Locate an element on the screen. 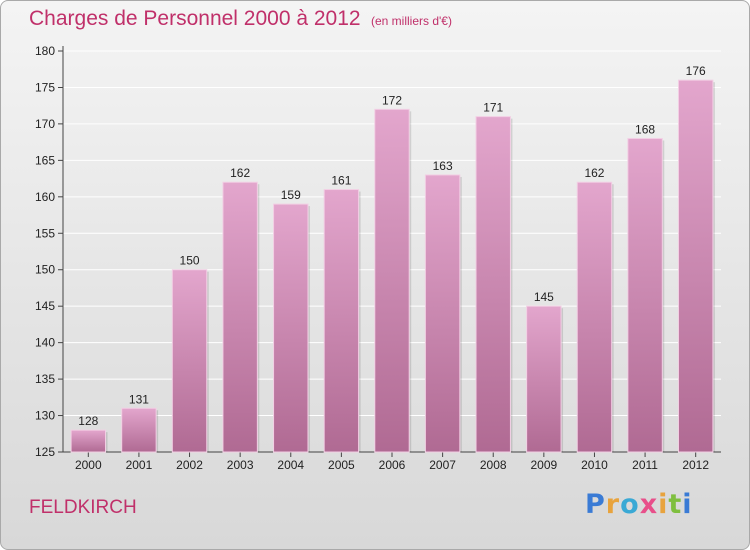  x-tick-label: 2001 is located at coordinates (139, 465).